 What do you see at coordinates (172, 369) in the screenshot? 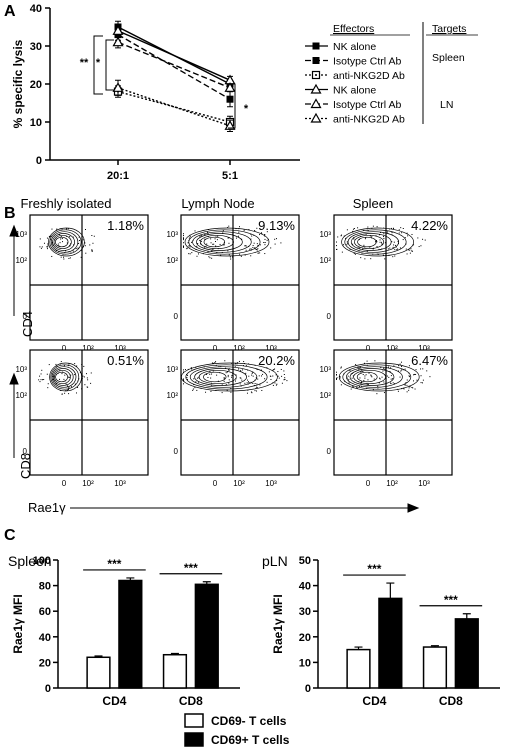
I see `flow-y-tick: 10³` at bounding box center [172, 369].